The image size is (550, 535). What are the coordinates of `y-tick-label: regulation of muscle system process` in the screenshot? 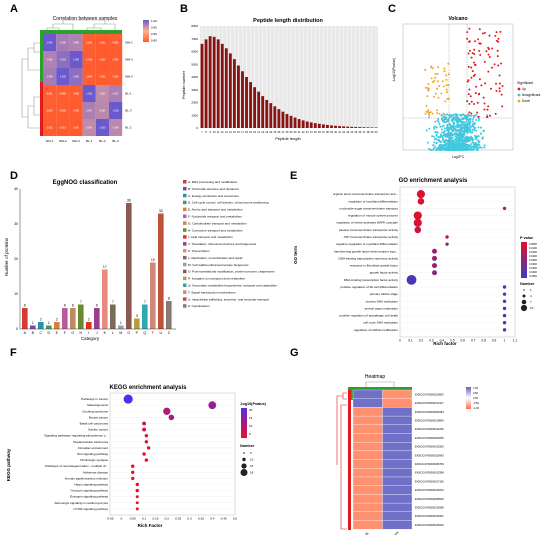 It's located at (373, 216).